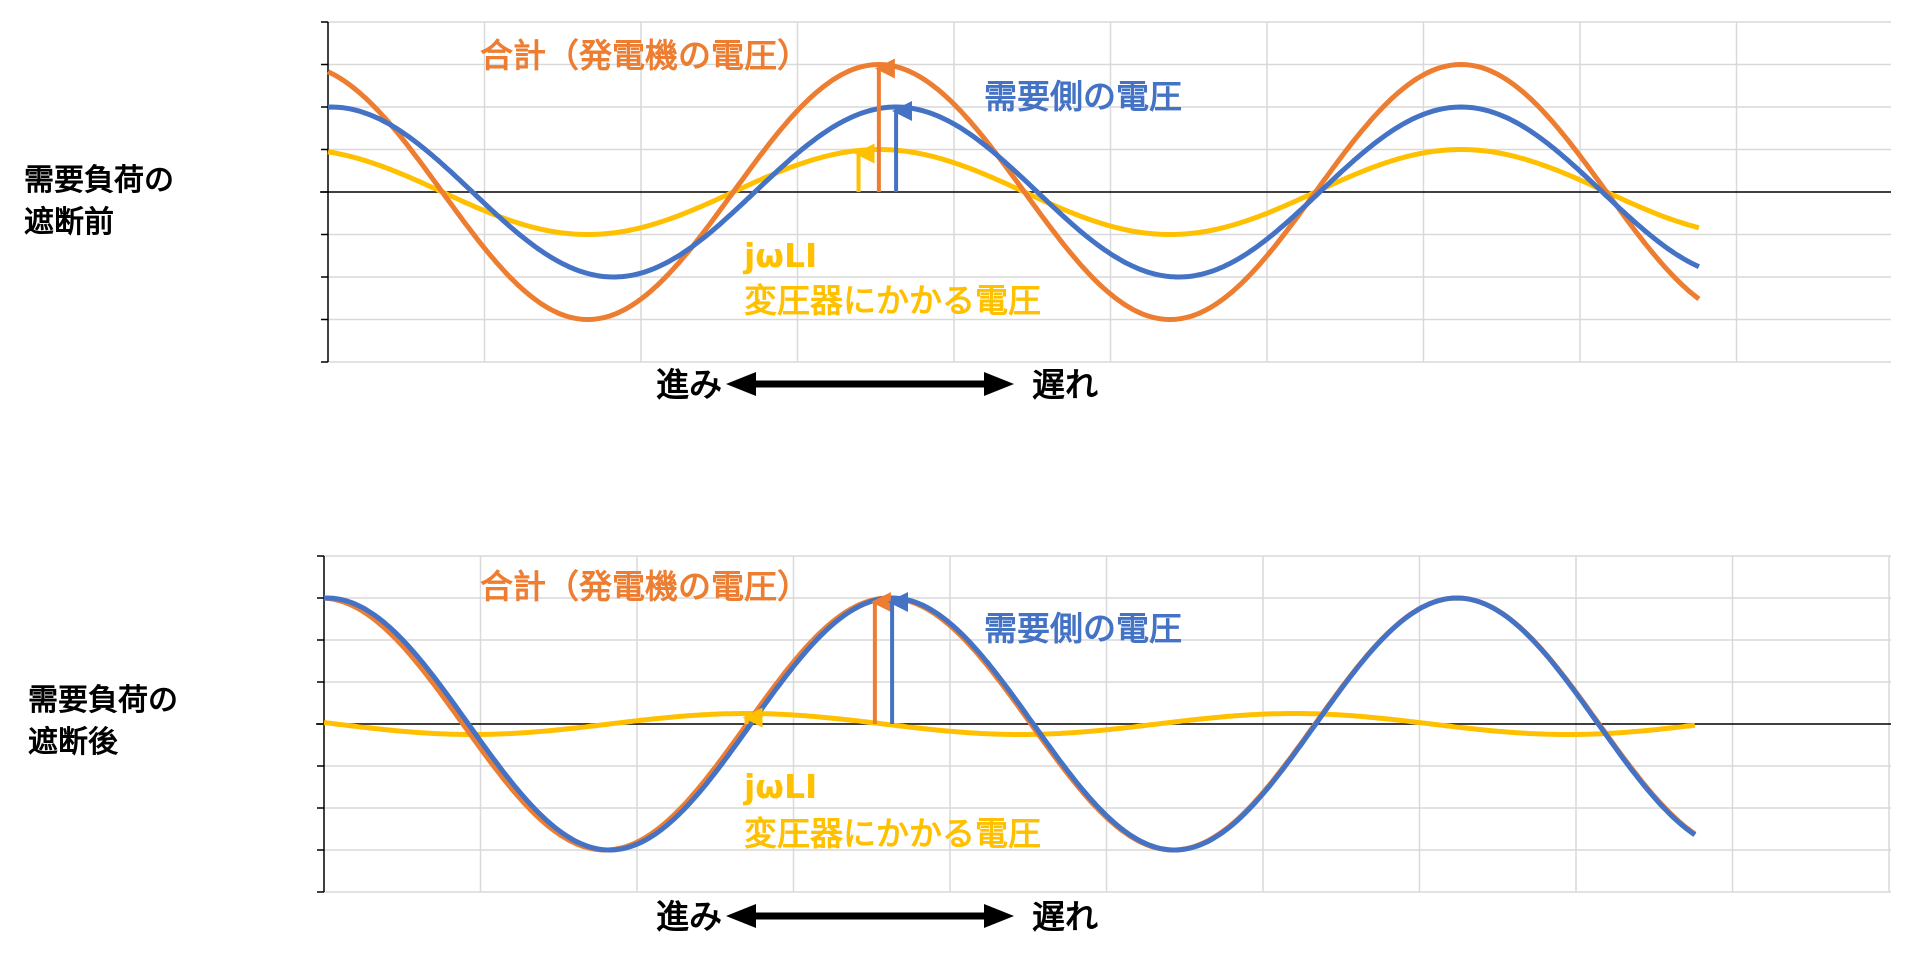 The image size is (1911, 955). I want to click on series-demand-line, so click(1013, 192).